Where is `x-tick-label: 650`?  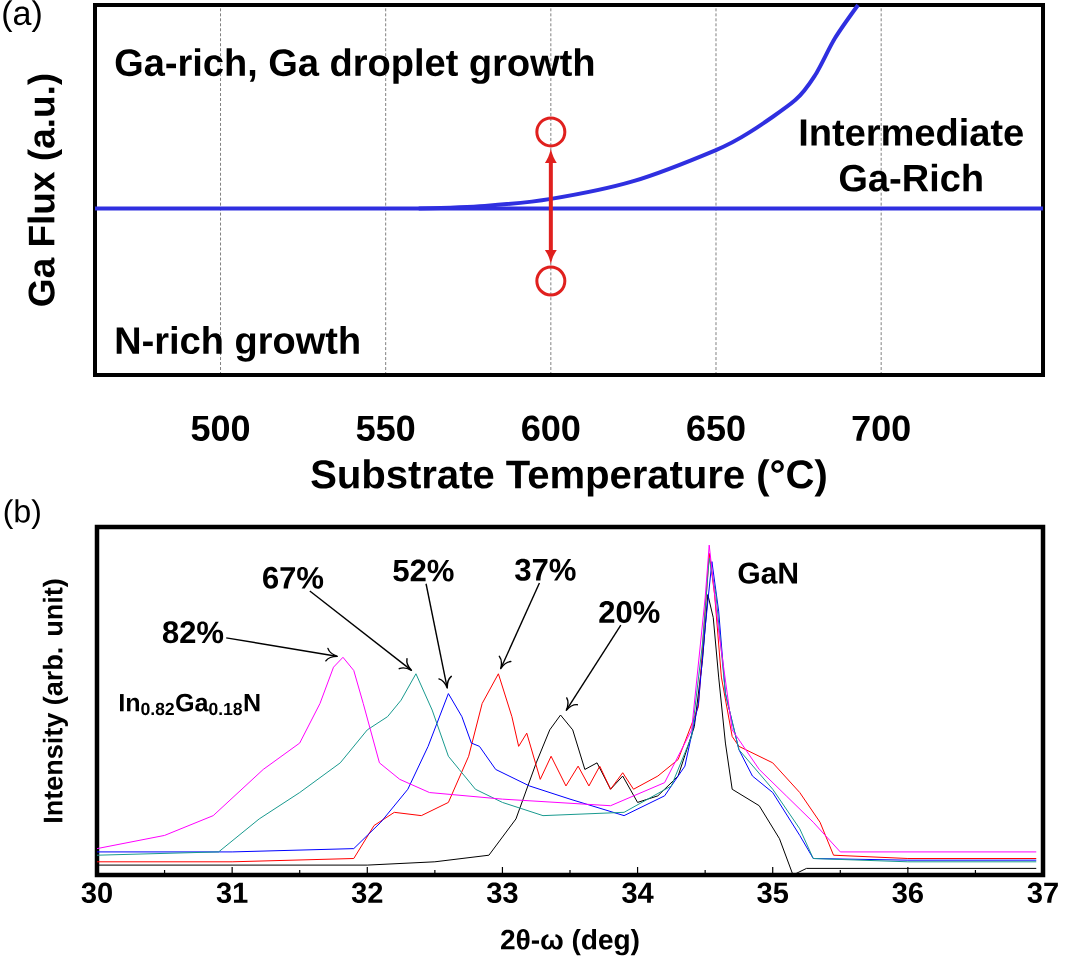 x-tick-label: 650 is located at coordinates (716, 428).